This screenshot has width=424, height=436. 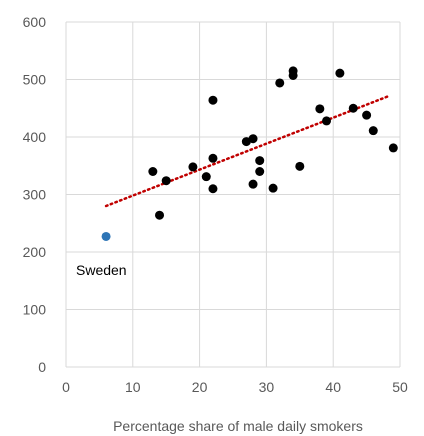 I want to click on x-tick-label: 40, so click(x=333, y=387).